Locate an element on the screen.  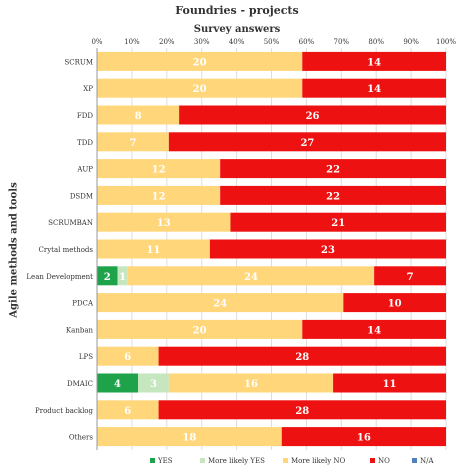
category-label: SCRUMBAN is located at coordinates (70, 223).